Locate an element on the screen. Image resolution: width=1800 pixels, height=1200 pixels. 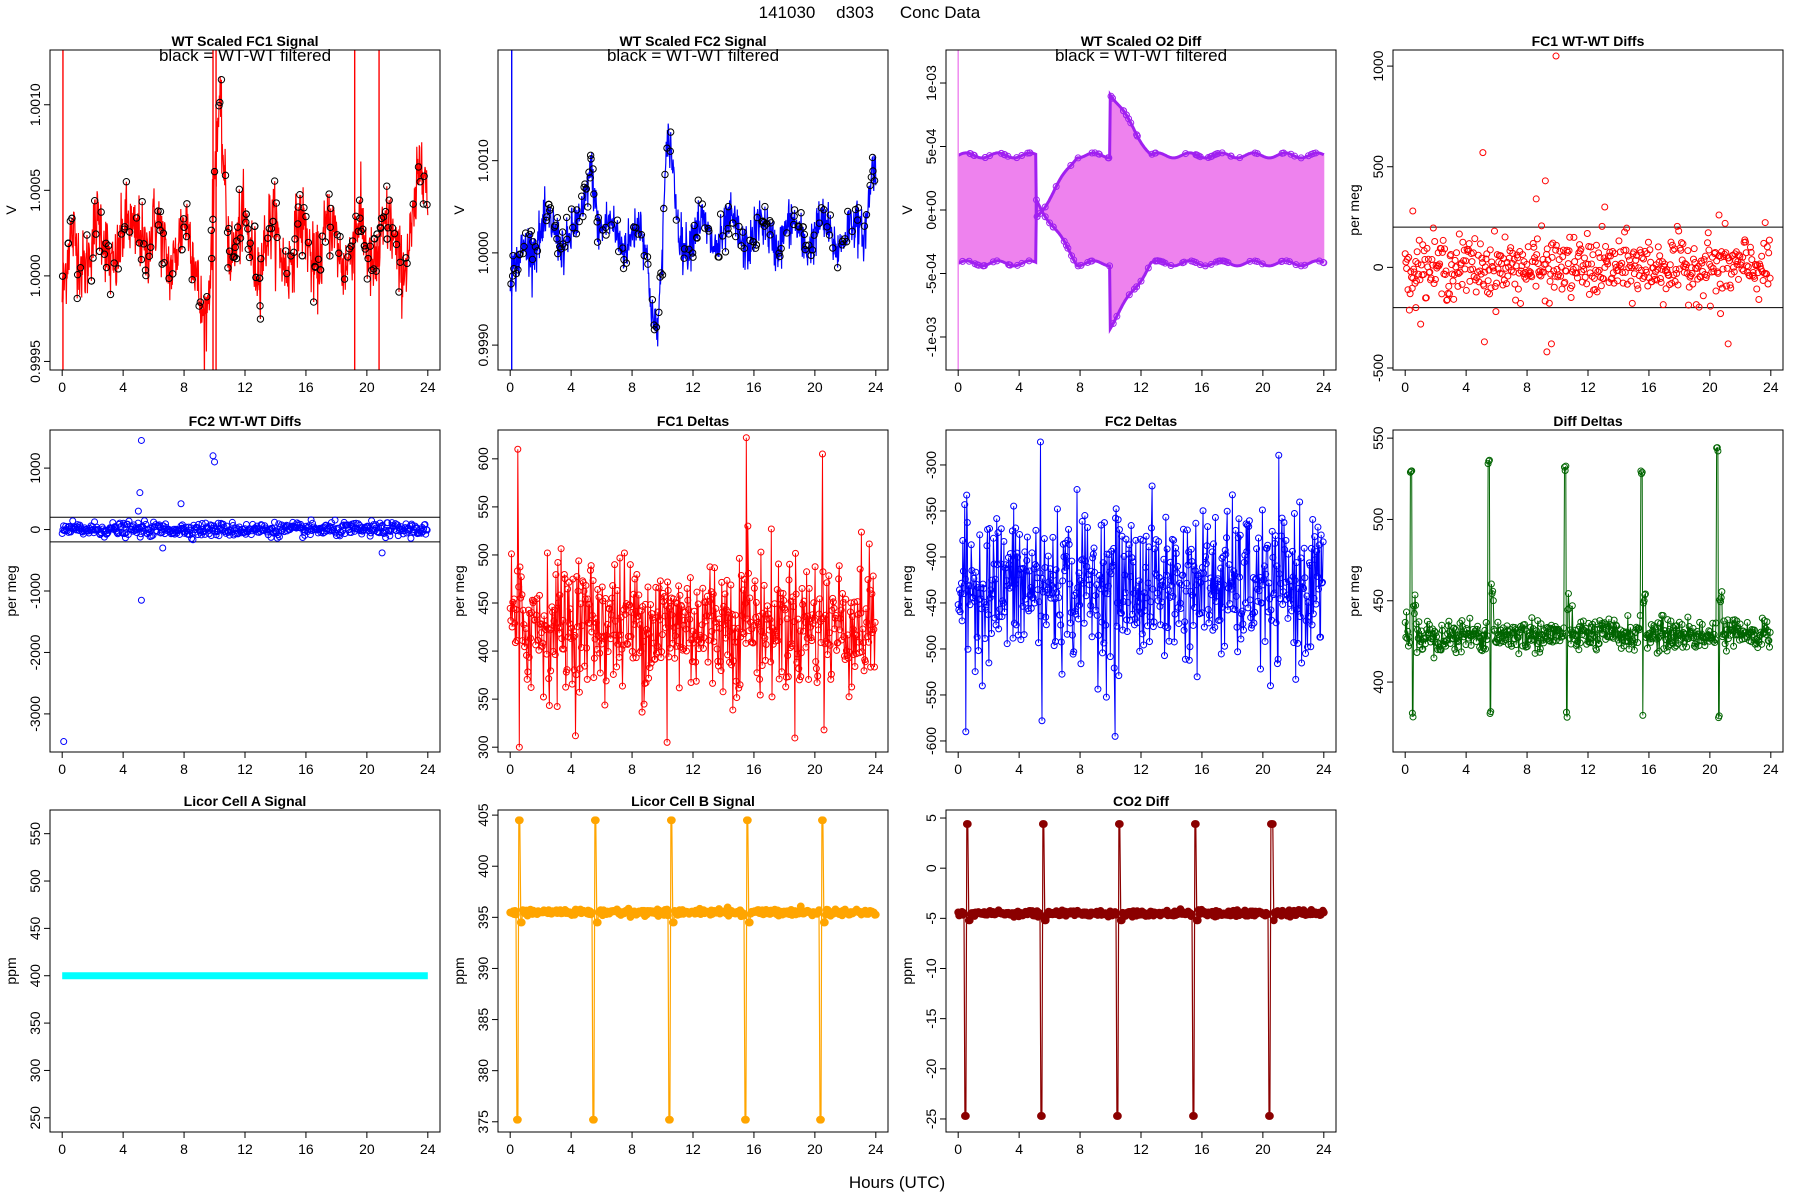
panel-title: FC2 WT-WT Diffs is located at coordinates (245, 421).